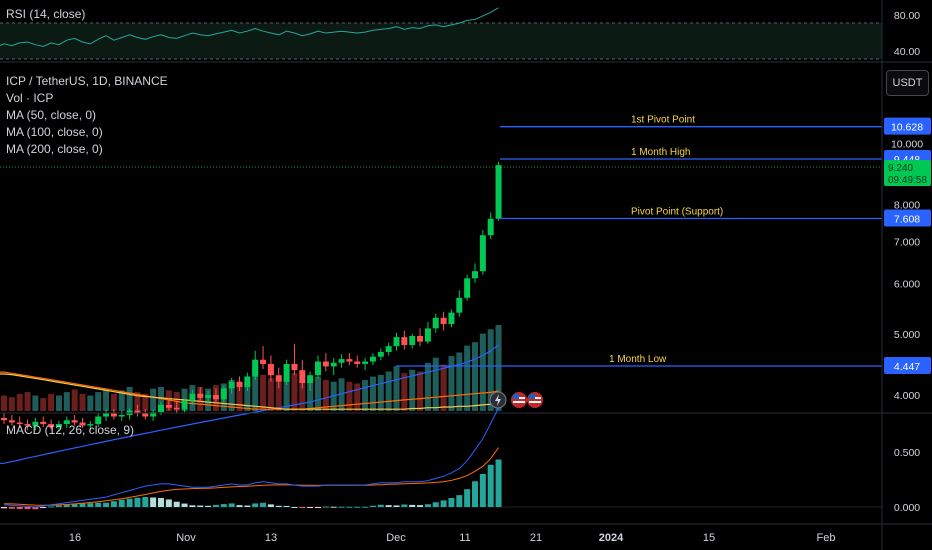 This screenshot has width=932, height=550. I want to click on time-tick: Nov, so click(186, 538).